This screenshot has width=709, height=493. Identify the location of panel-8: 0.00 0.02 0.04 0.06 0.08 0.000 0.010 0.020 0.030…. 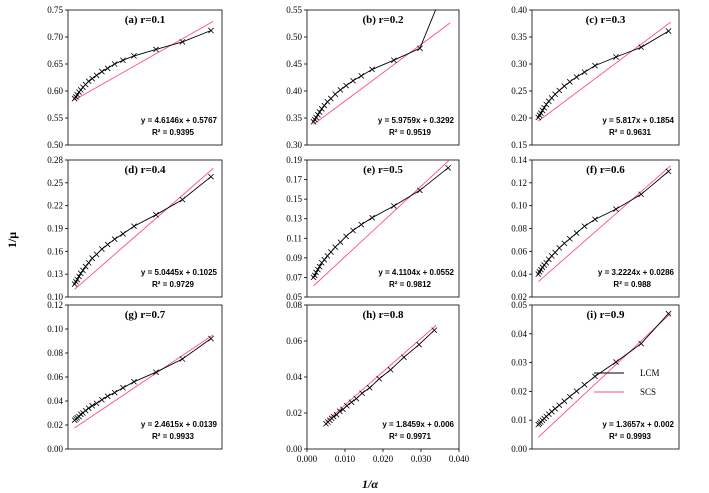
(377, 382).